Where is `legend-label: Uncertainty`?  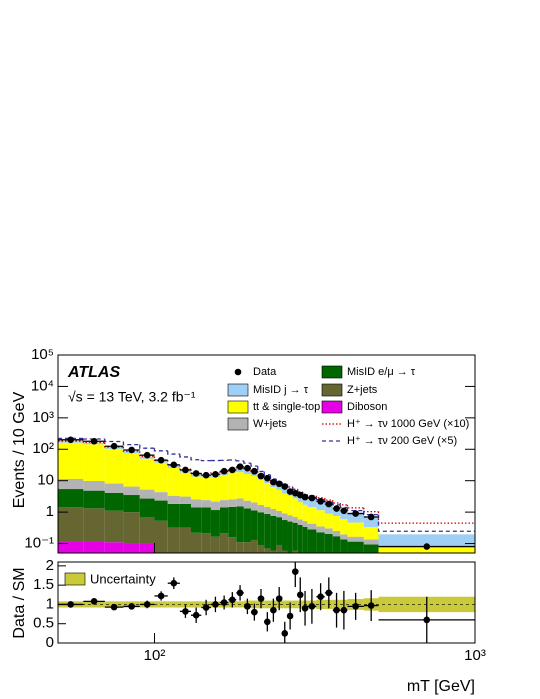
legend-label: Uncertainty is located at coordinates (123, 578).